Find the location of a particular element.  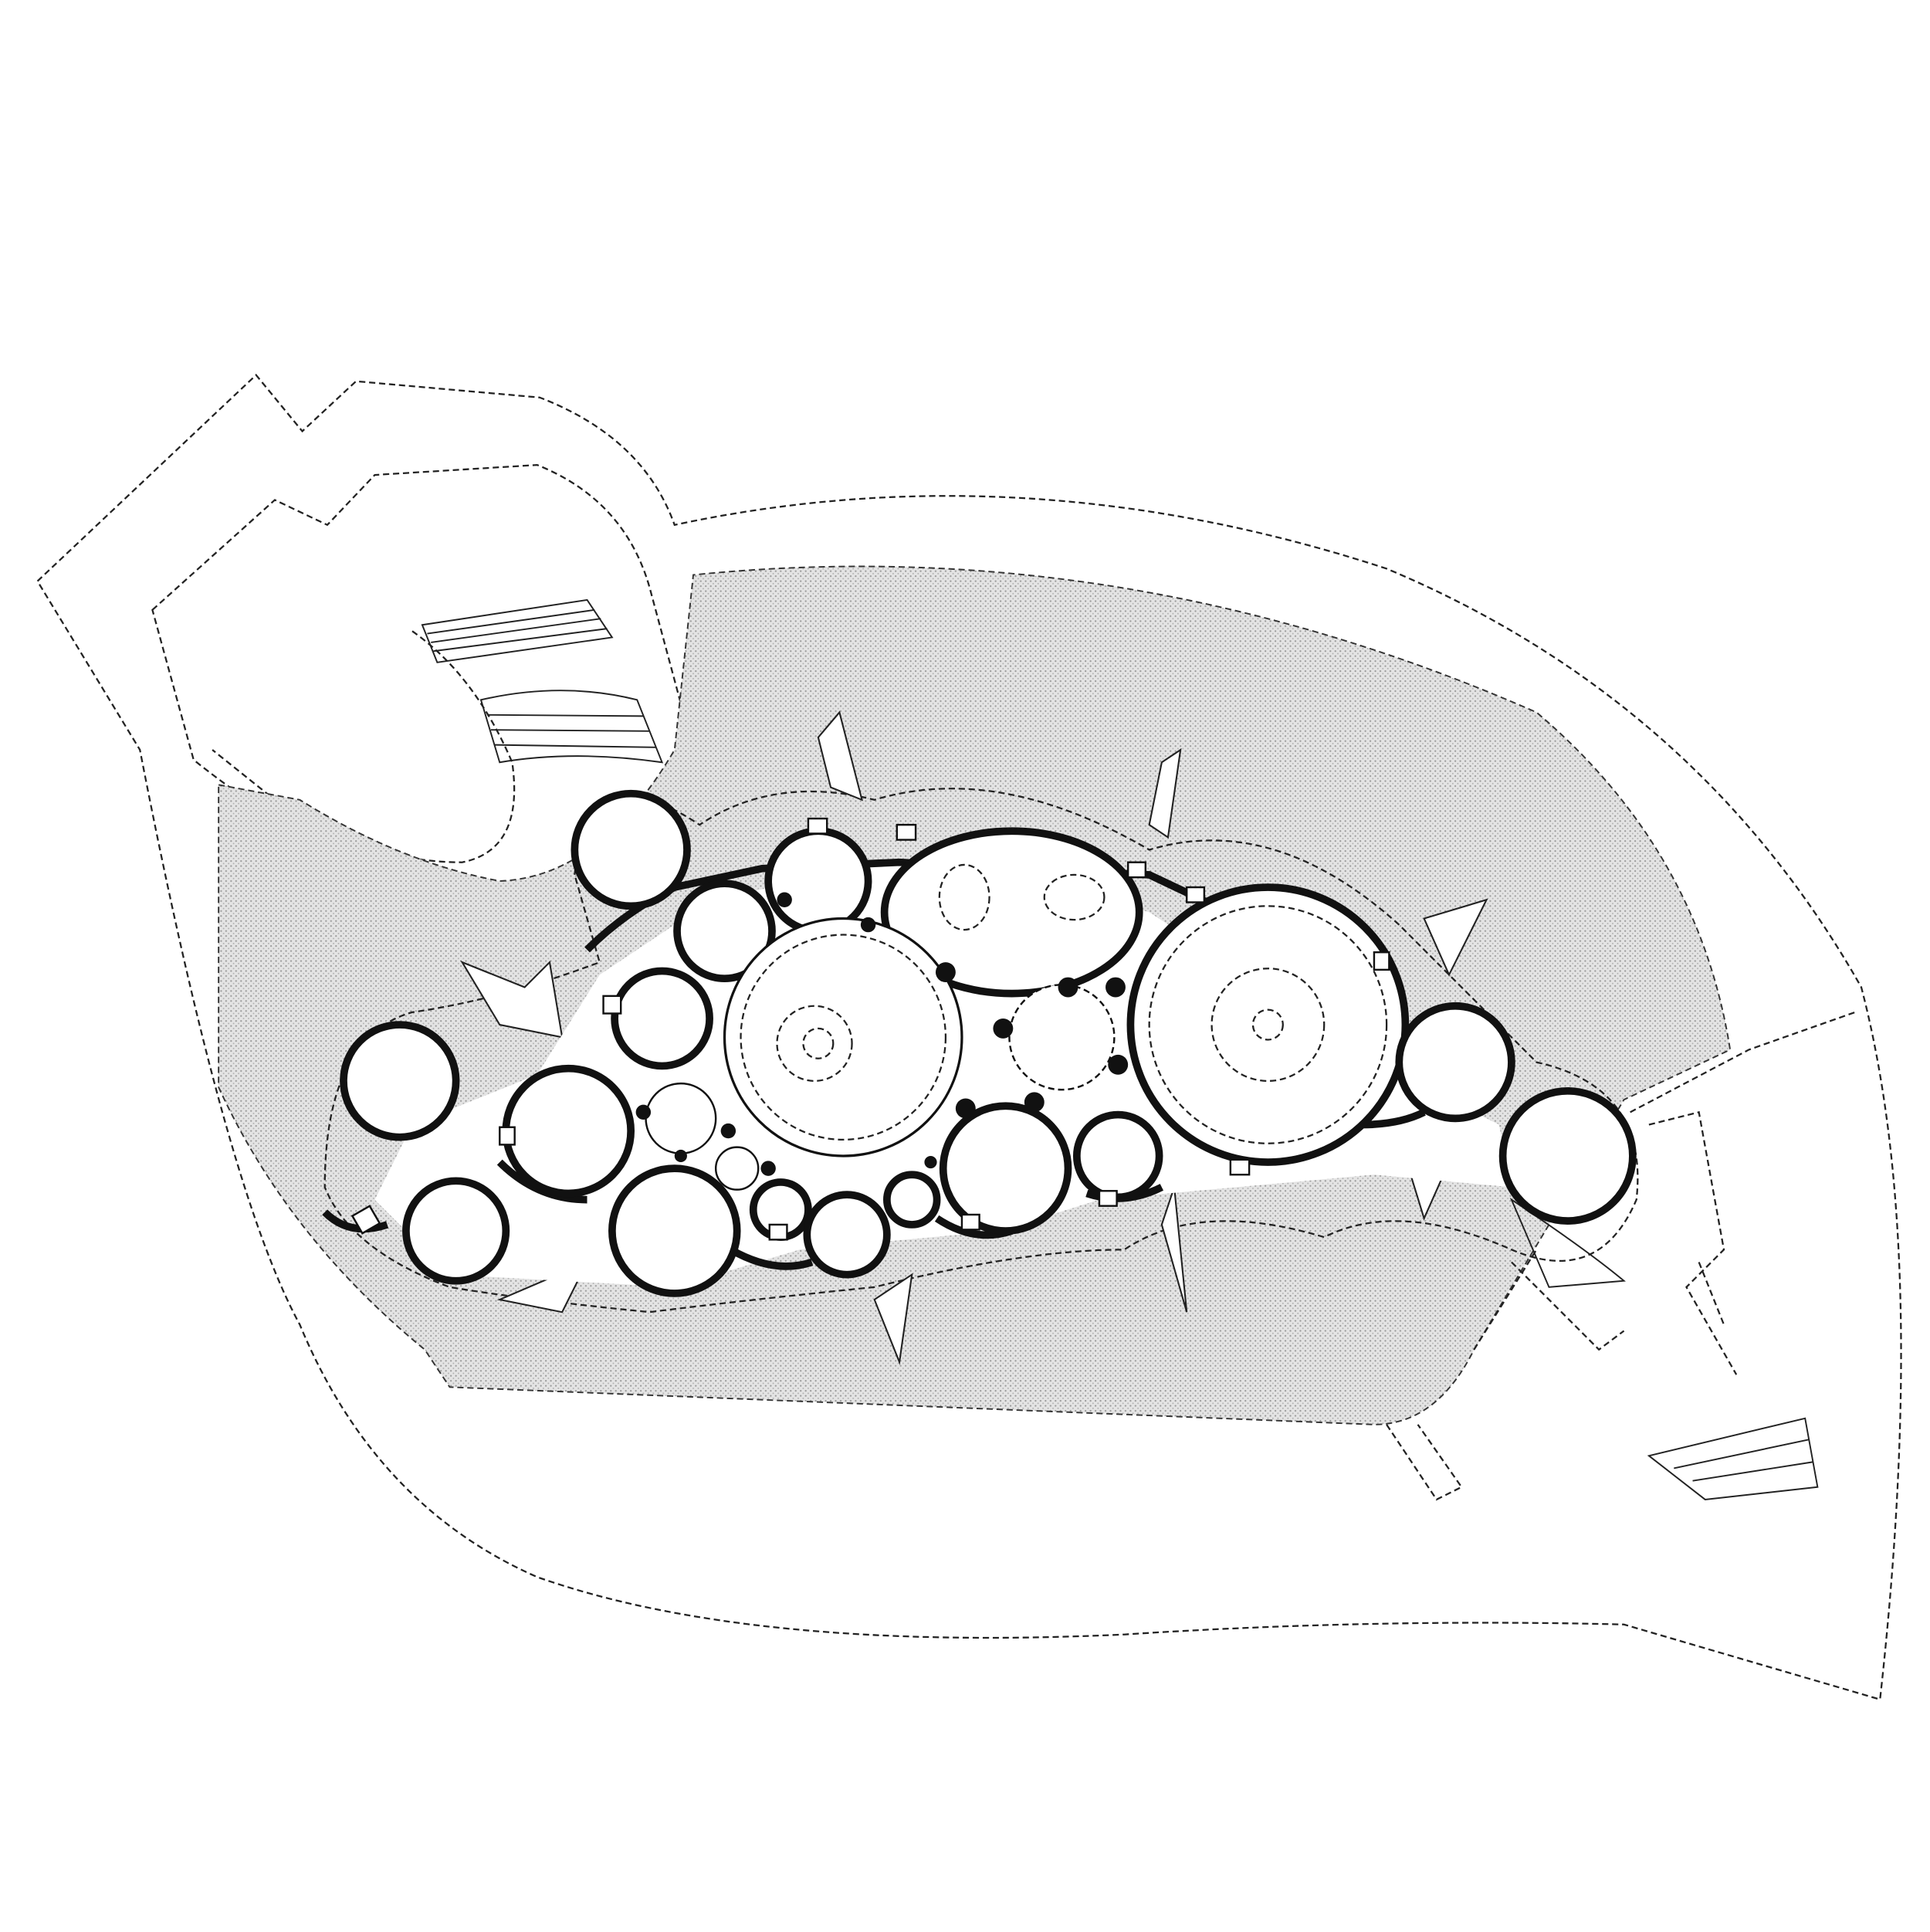

openings is located at coordinates (870, 1029).